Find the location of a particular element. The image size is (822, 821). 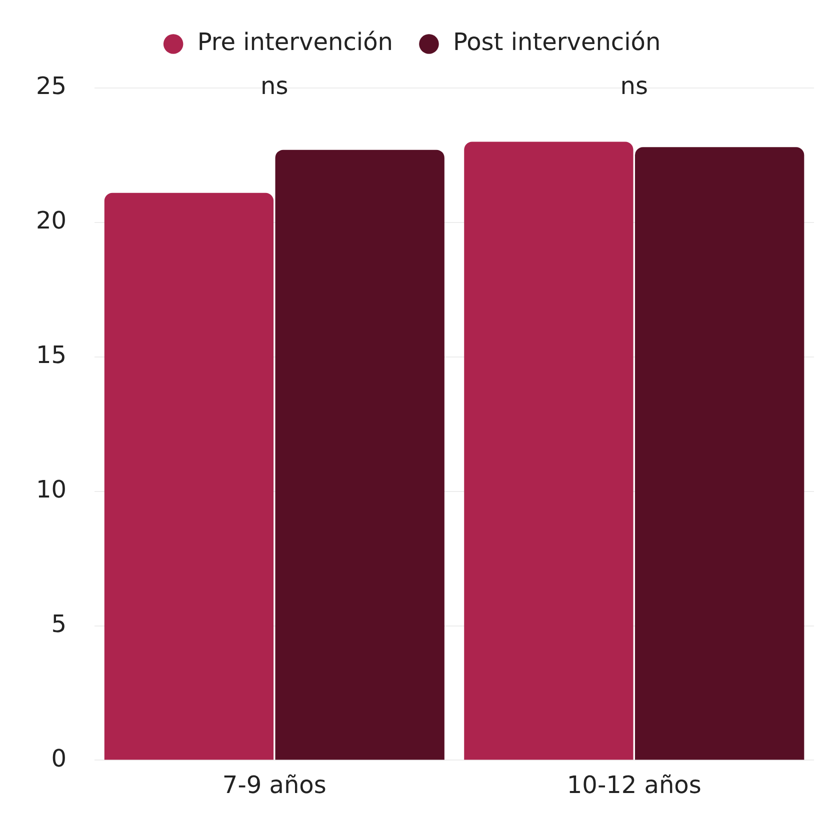

y-tick-label: 5 is located at coordinates (59, 624).